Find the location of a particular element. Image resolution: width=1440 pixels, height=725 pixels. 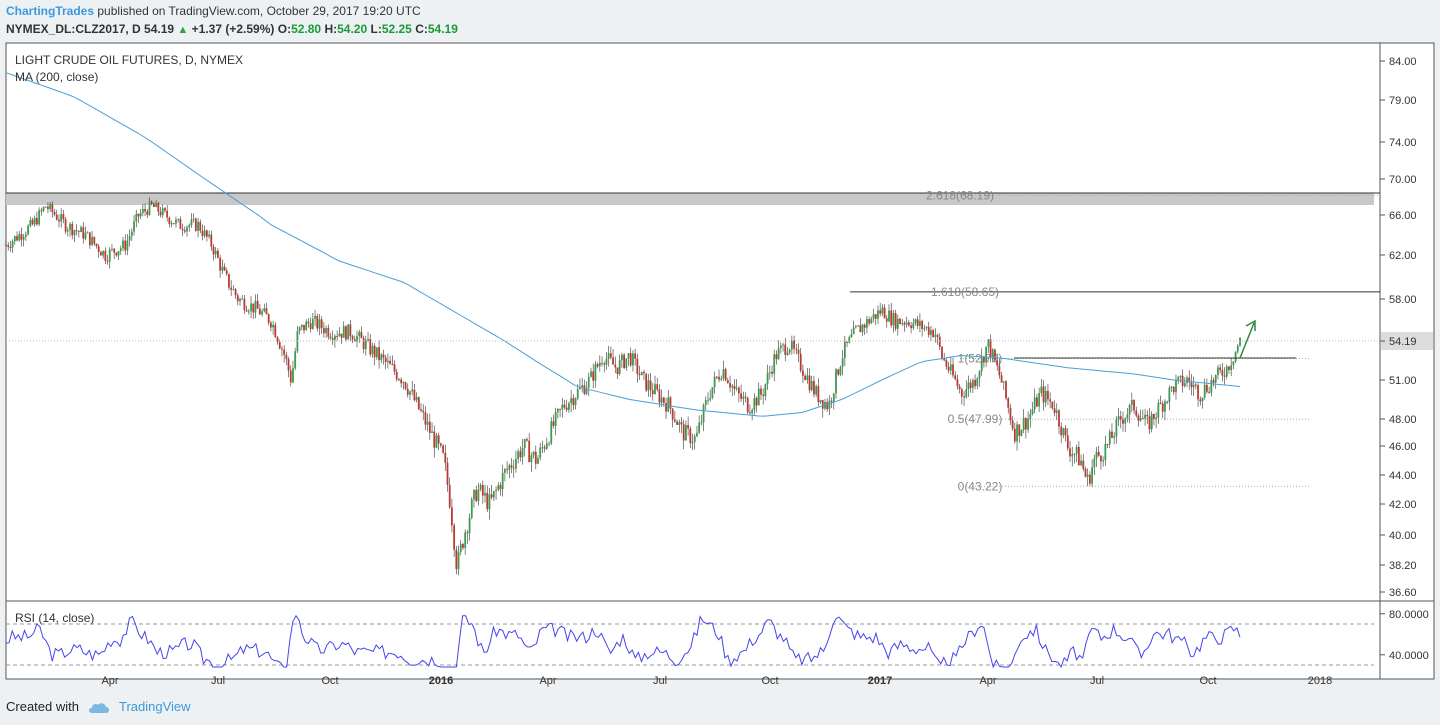

resistance-zone is located at coordinates (690, 199).